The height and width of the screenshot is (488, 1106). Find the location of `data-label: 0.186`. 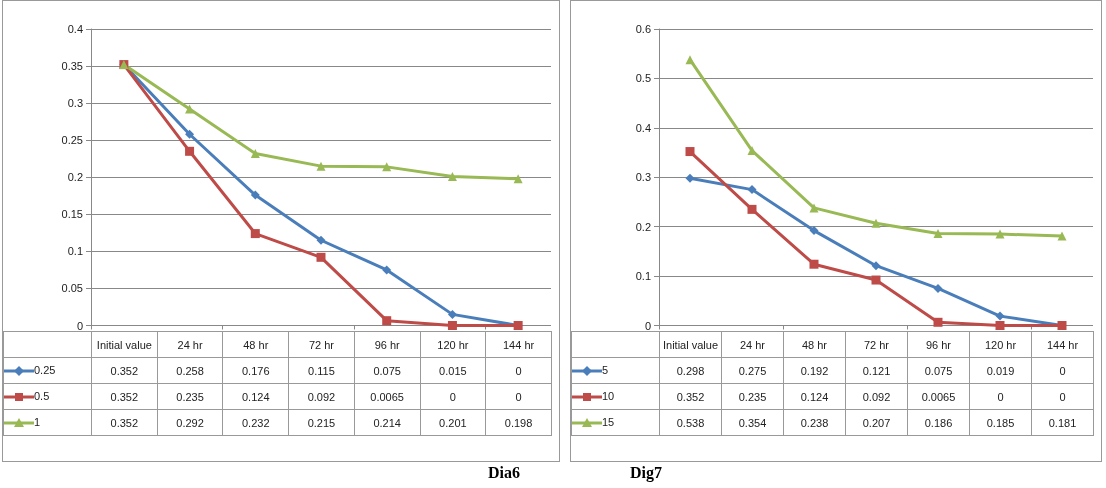

data-label: 0.186 is located at coordinates (938, 422).